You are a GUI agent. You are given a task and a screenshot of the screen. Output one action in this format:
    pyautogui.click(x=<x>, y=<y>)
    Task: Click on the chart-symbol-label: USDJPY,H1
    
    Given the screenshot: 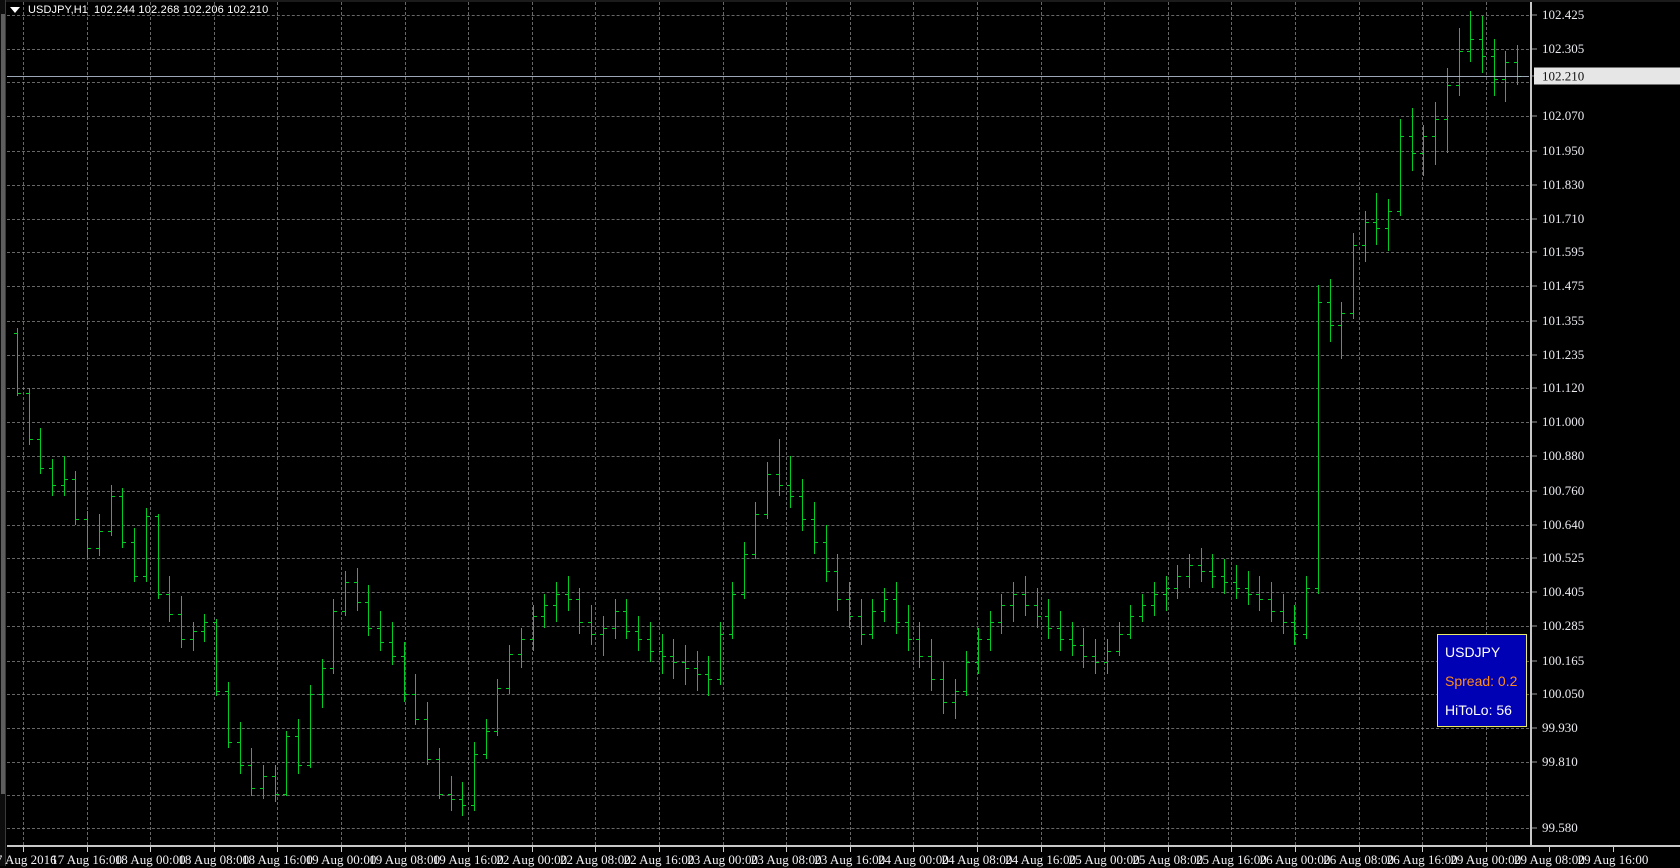 What is the action you would take?
    pyautogui.click(x=58, y=10)
    